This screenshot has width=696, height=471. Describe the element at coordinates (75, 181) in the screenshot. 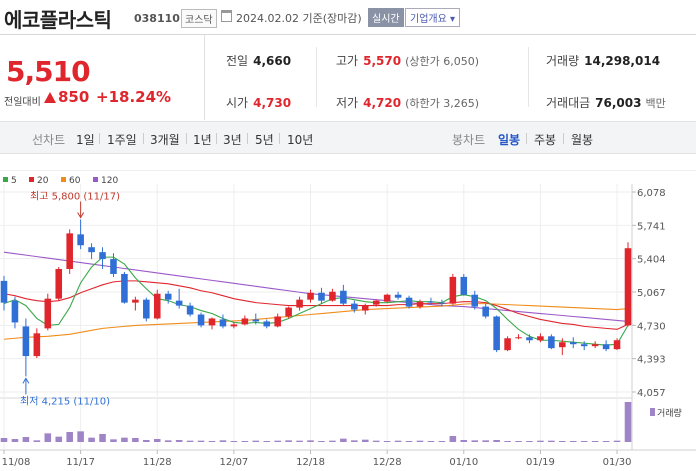

I see `legend-label: 60` at that location.